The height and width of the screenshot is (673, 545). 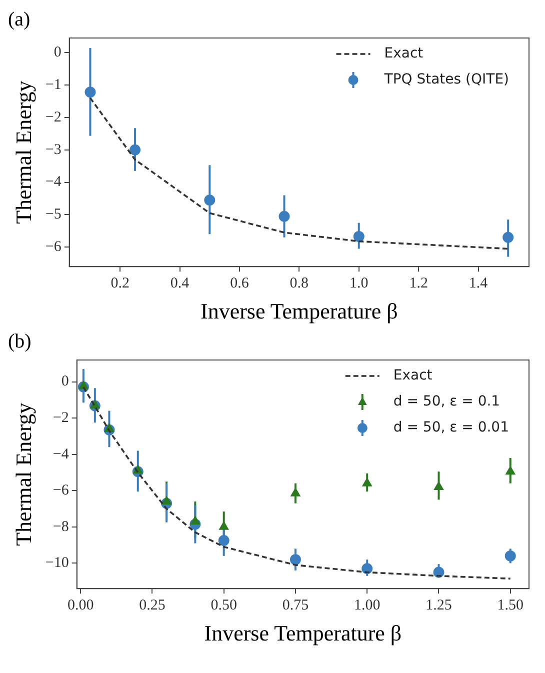 What do you see at coordinates (152, 606) in the screenshot?
I see `x-tick-label: 0.25` at bounding box center [152, 606].